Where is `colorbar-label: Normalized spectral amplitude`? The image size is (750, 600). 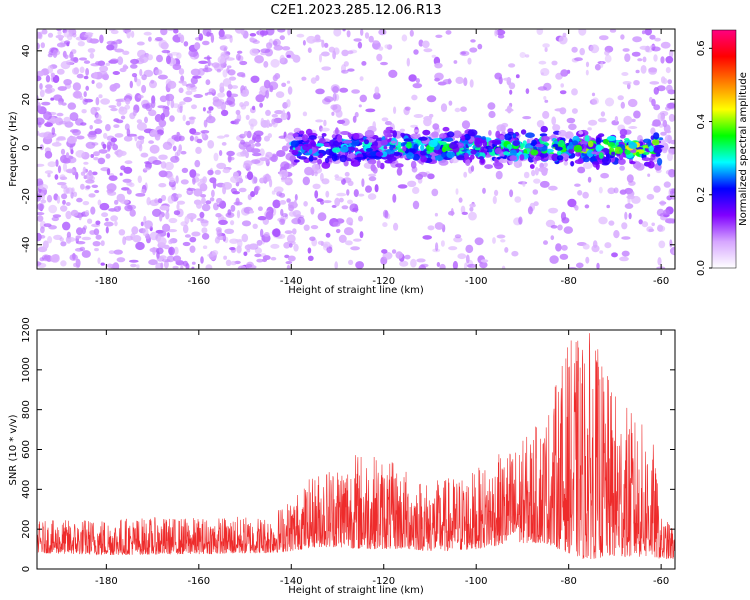
colorbar-label: Normalized spectral amplitude is located at coordinates (743, 149).